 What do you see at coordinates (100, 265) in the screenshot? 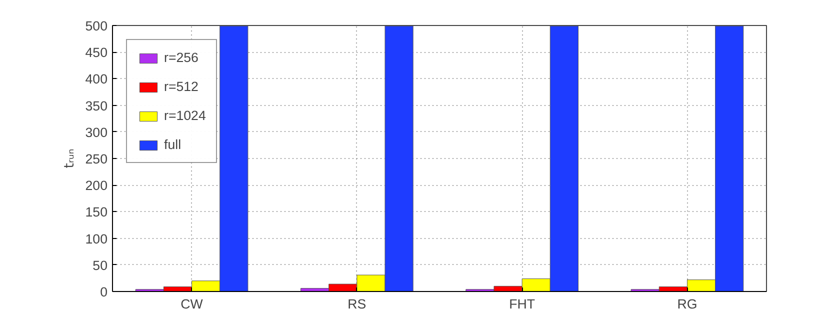
I see `y-tick-label: 50` at bounding box center [100, 265].